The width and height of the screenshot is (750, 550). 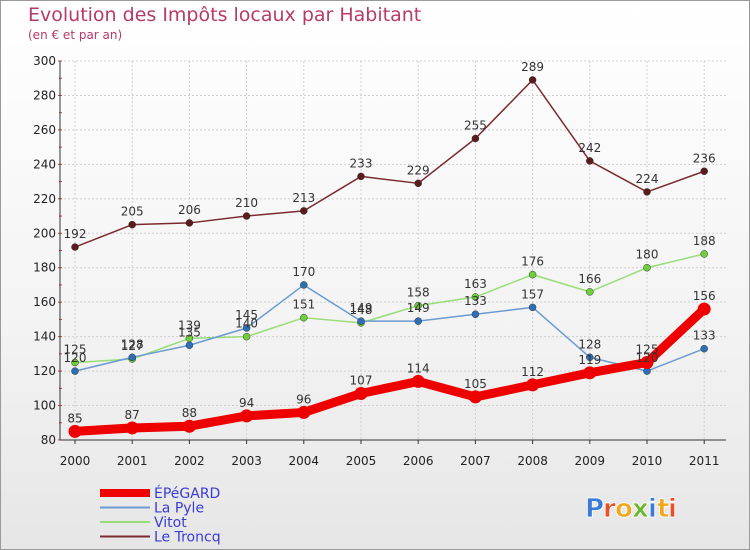 What do you see at coordinates (663, 509) in the screenshot?
I see `logo-letter: t` at bounding box center [663, 509].